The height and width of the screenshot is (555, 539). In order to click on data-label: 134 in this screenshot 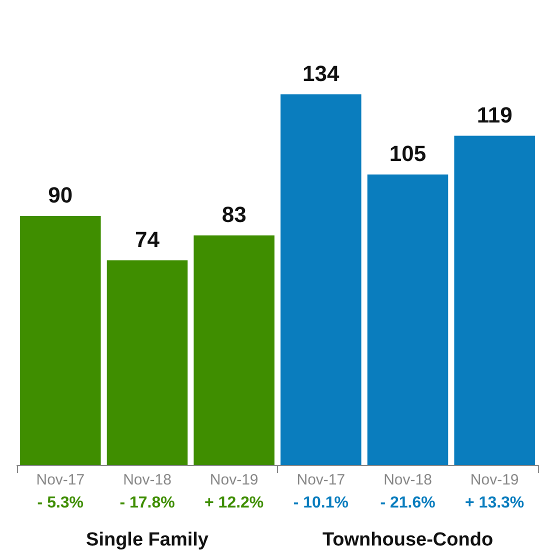, I will do `click(321, 73)`.